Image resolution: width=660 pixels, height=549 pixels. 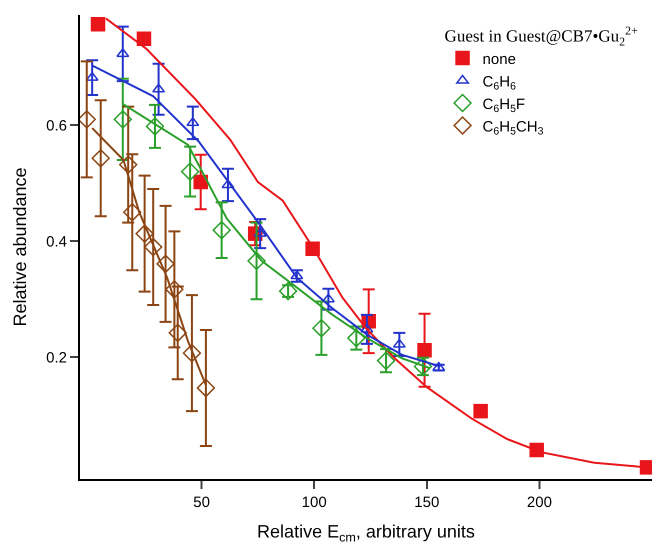 I want to click on y-tick-label: 0.4, so click(x=56, y=241).